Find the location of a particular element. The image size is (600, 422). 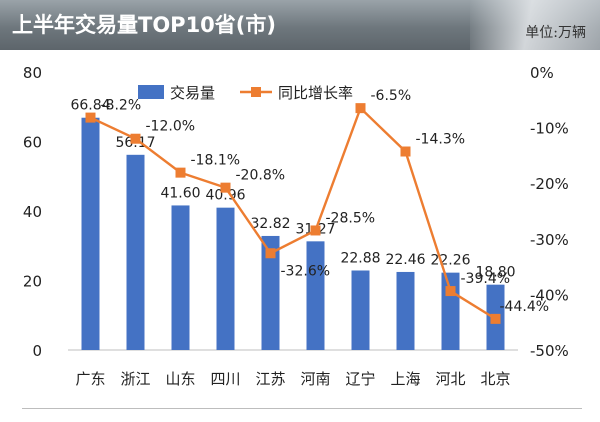

y-left-tick-label: 40 is located at coordinates (32, 212).